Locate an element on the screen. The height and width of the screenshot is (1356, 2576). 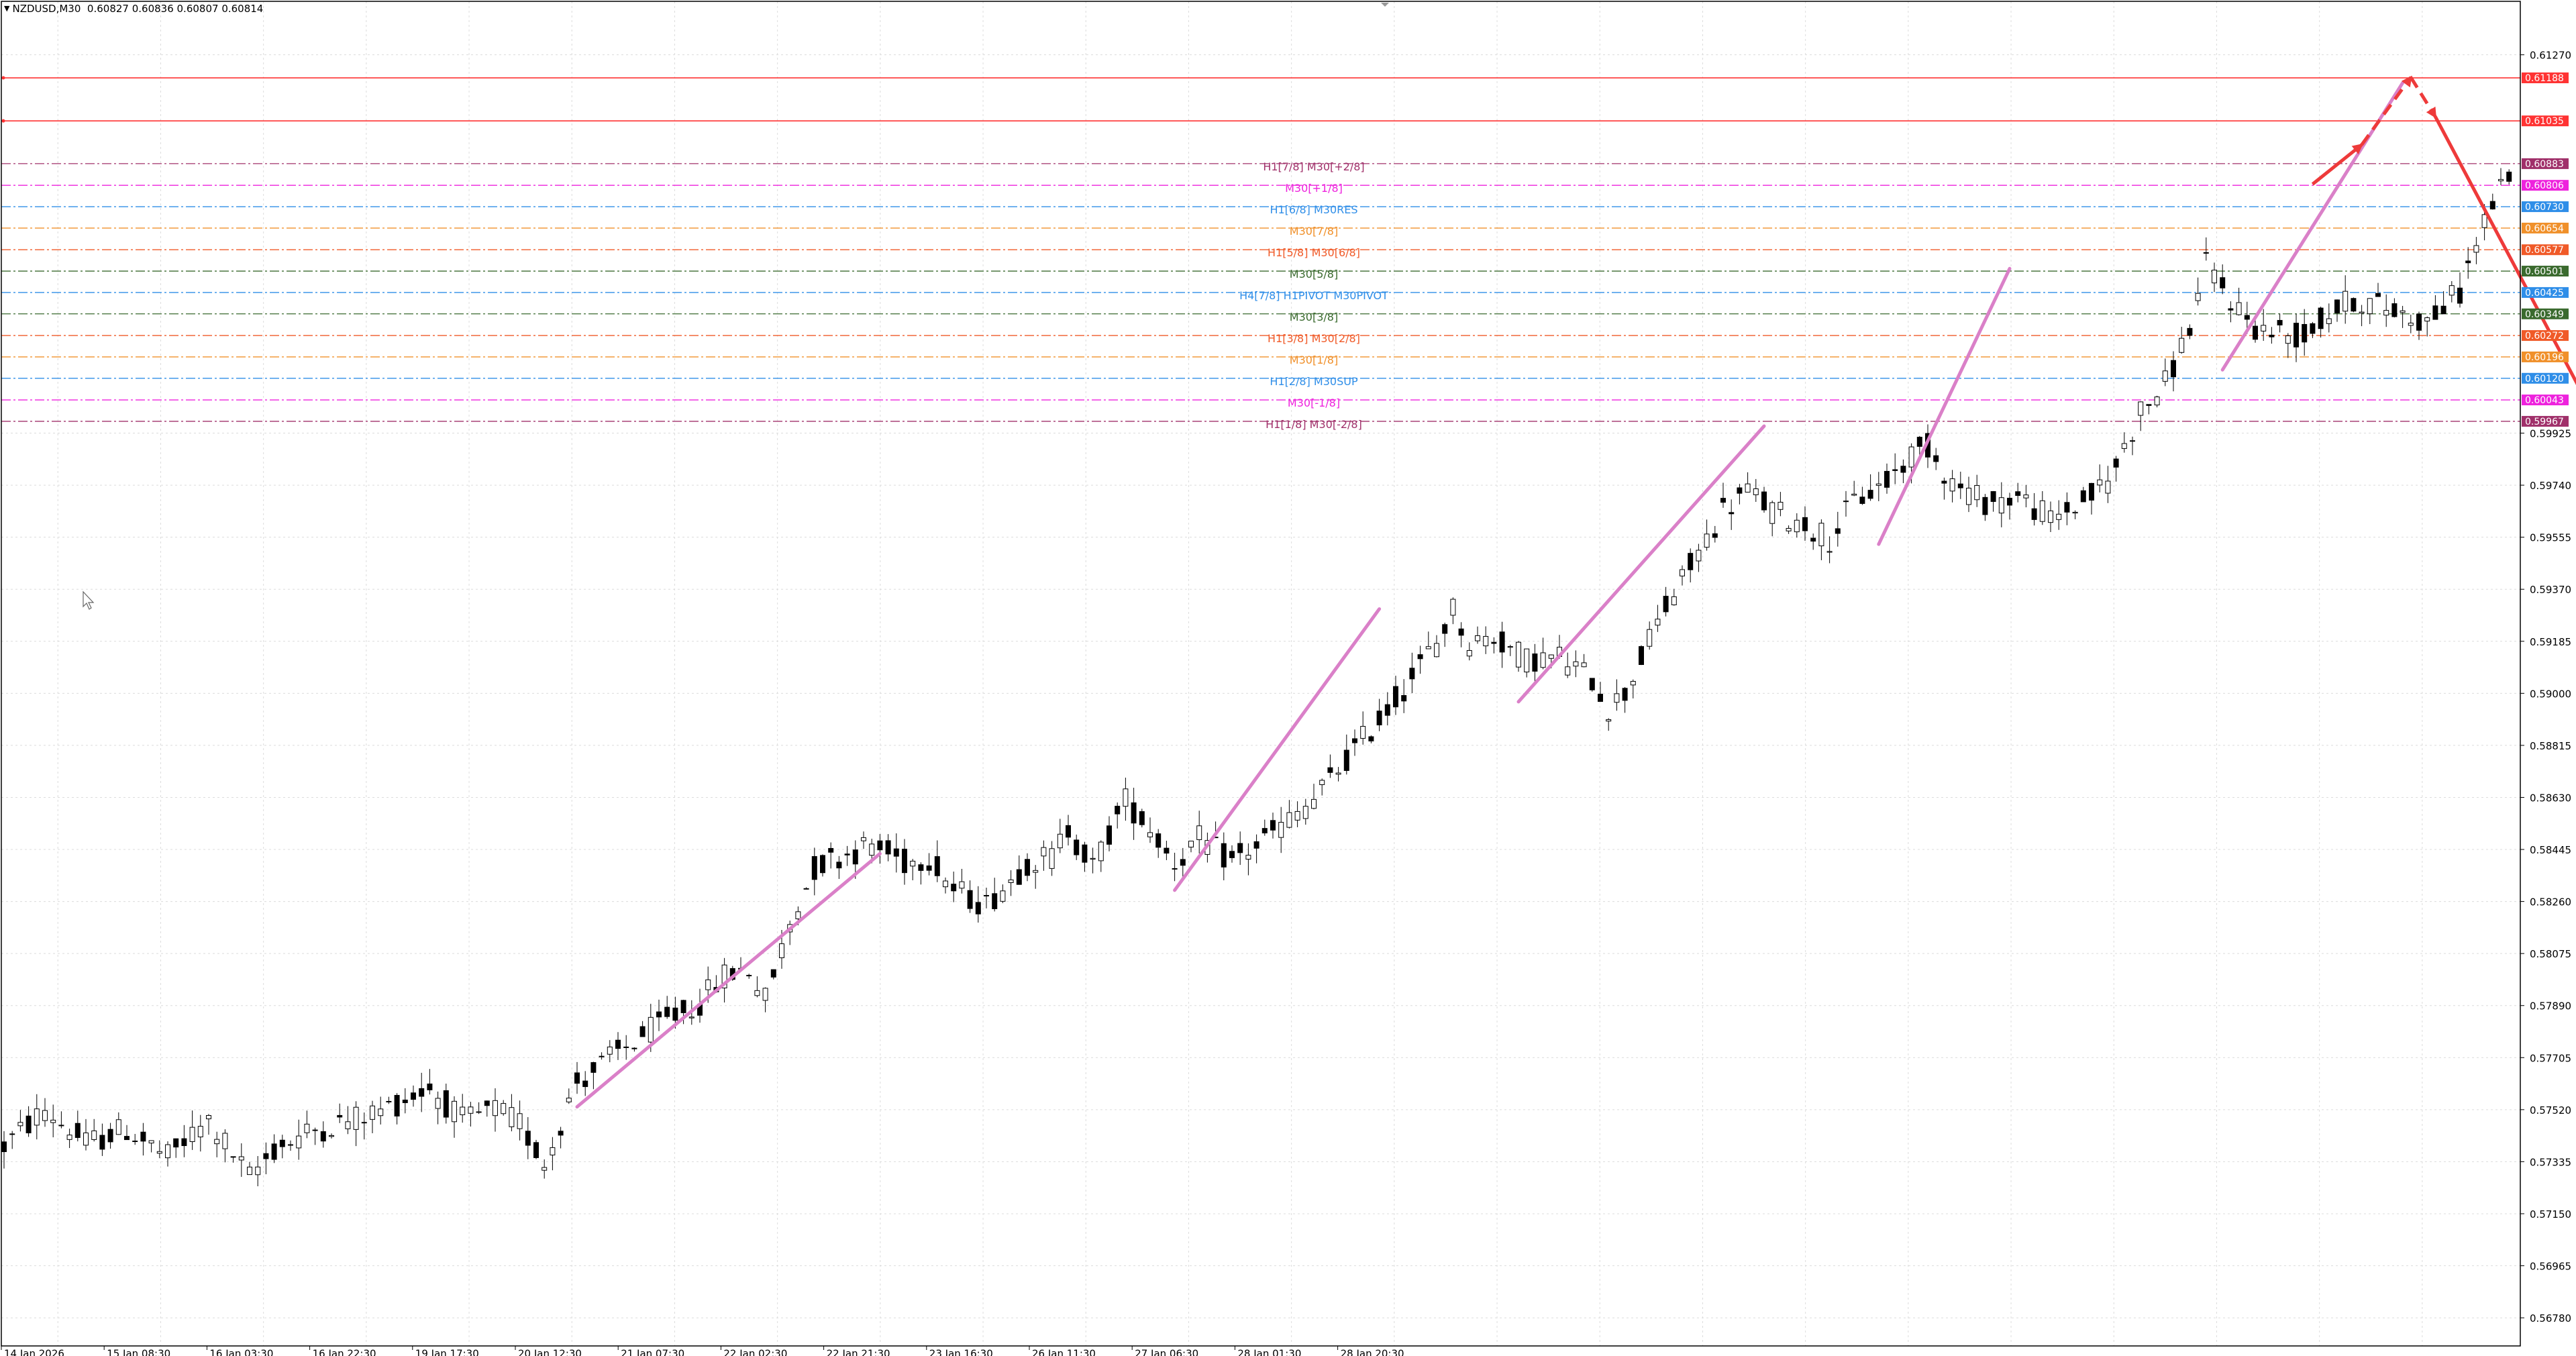
x-tick-label: 16 Jan 03:30 is located at coordinates (241, 1352).